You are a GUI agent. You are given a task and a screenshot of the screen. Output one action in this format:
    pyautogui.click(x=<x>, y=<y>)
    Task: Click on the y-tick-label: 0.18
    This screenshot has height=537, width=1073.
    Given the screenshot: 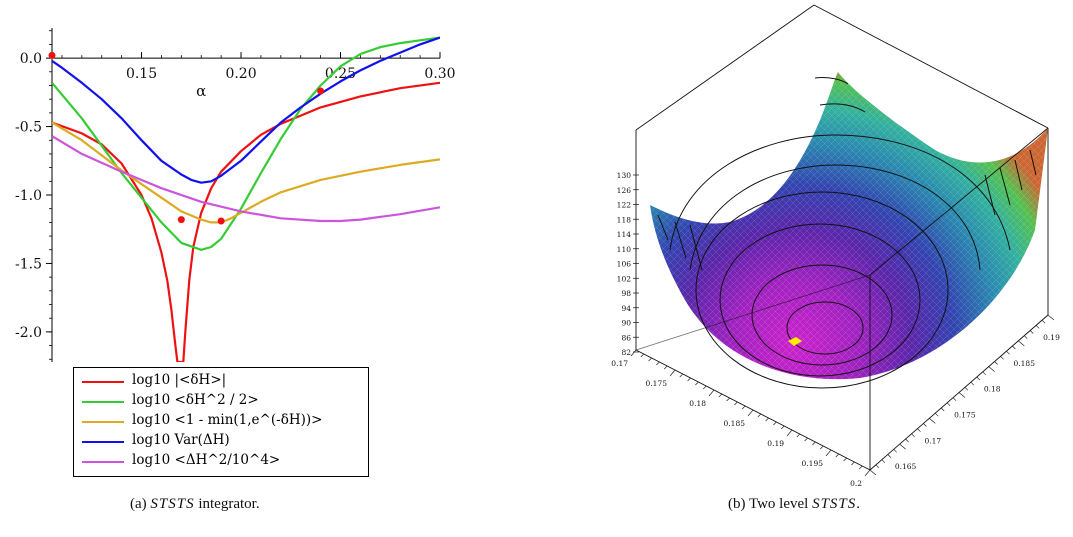 What is the action you would take?
    pyautogui.click(x=992, y=389)
    